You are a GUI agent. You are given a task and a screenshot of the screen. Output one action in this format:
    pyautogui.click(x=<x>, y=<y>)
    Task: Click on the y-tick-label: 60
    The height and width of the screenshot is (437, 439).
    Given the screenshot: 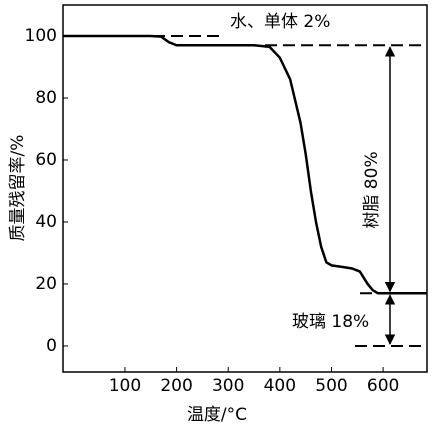 What is the action you would take?
    pyautogui.click(x=46, y=160)
    